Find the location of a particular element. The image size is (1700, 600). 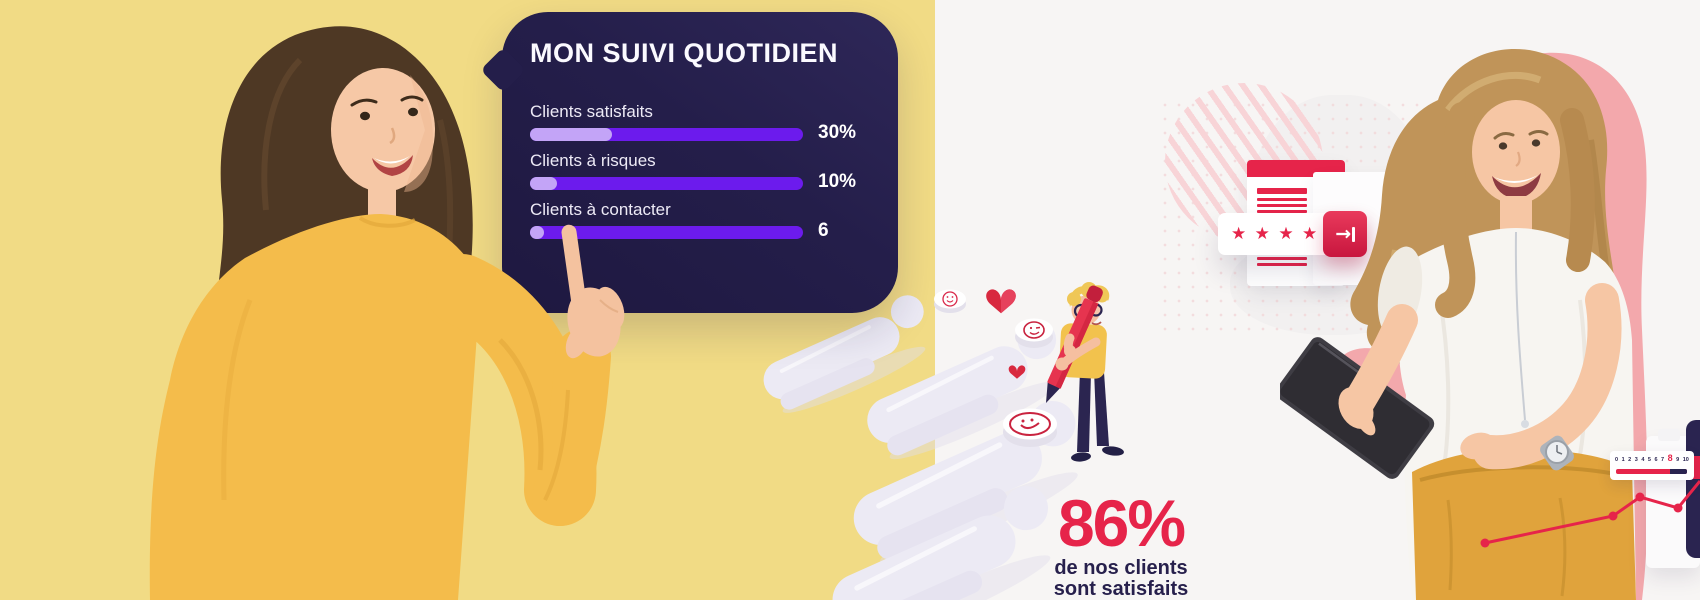

nps-number: 2 is located at coordinates (1630, 459).